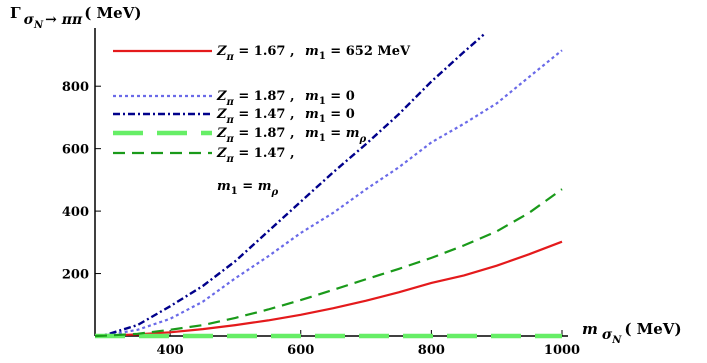 This screenshot has width=707, height=363. Describe the element at coordinates (64, 20) in the screenshot. I see `y-title-subtail: → ππ` at that location.